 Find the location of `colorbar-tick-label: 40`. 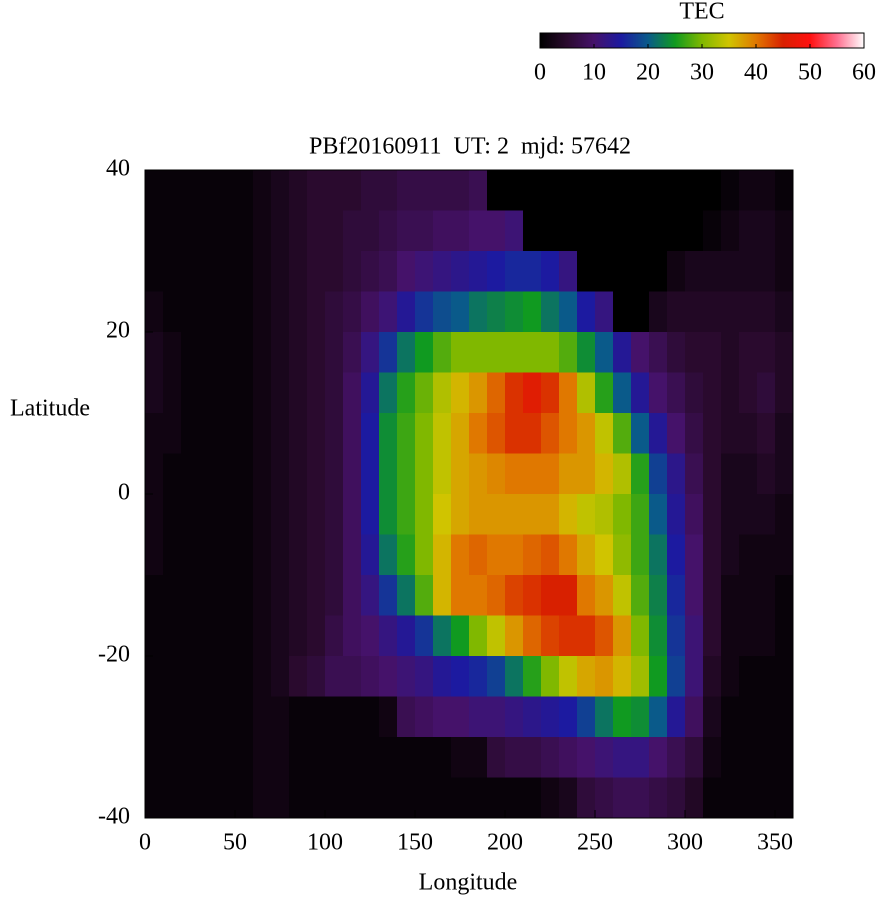

colorbar-tick-label: 40 is located at coordinates (756, 73).